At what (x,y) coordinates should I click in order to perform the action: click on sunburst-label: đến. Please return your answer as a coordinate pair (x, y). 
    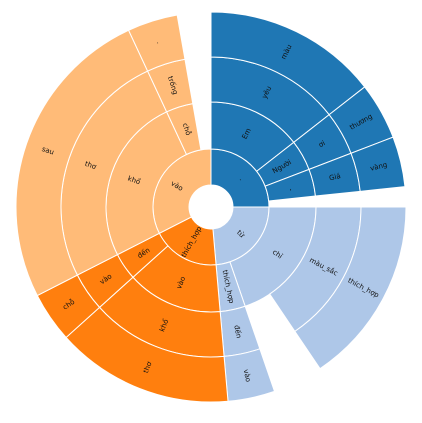
    Looking at the image, I should click on (237, 331).